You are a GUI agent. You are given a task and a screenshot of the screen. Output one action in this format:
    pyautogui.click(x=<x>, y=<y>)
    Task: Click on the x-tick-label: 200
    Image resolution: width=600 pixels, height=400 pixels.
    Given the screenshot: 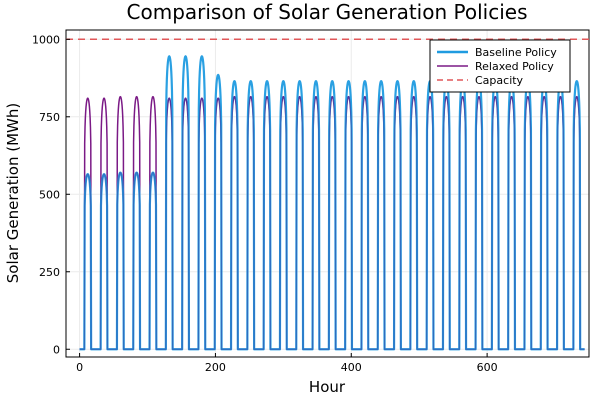 What is the action you would take?
    pyautogui.click(x=215, y=367)
    